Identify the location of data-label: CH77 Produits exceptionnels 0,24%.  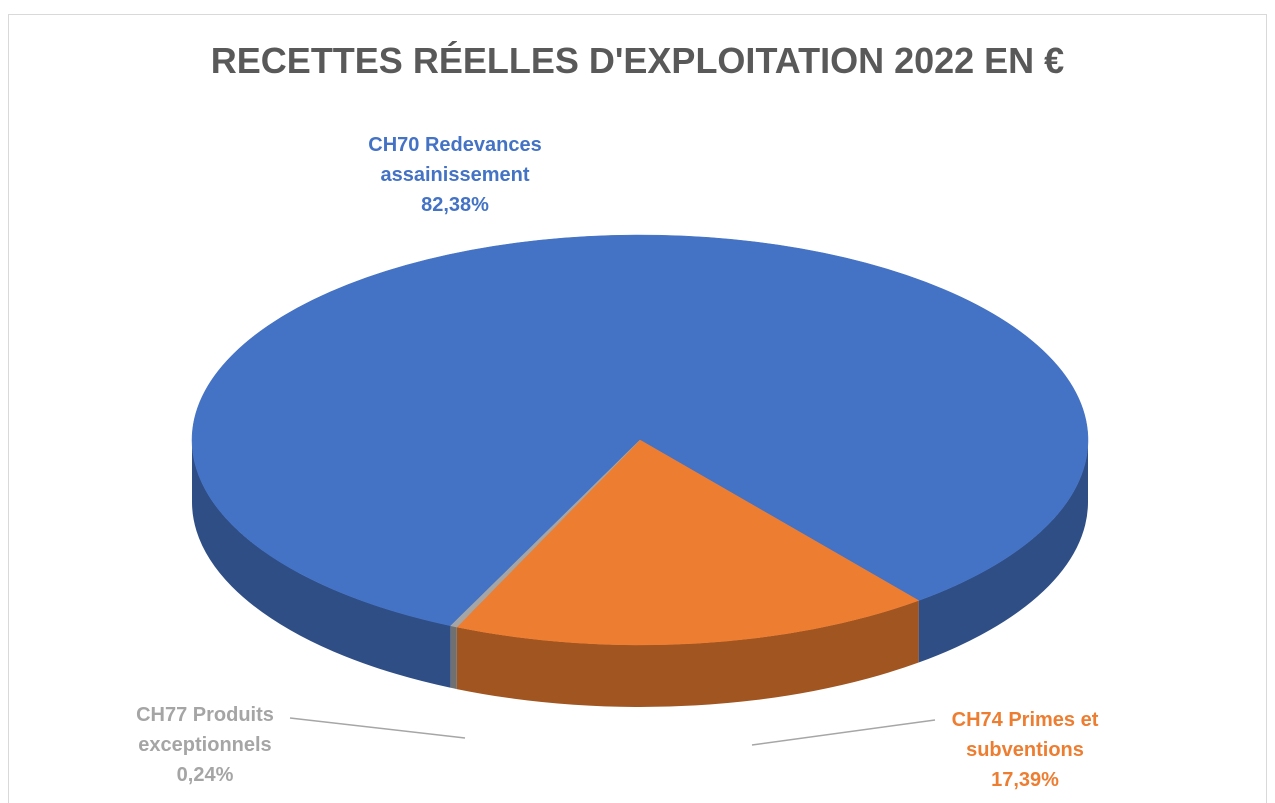
(205, 745).